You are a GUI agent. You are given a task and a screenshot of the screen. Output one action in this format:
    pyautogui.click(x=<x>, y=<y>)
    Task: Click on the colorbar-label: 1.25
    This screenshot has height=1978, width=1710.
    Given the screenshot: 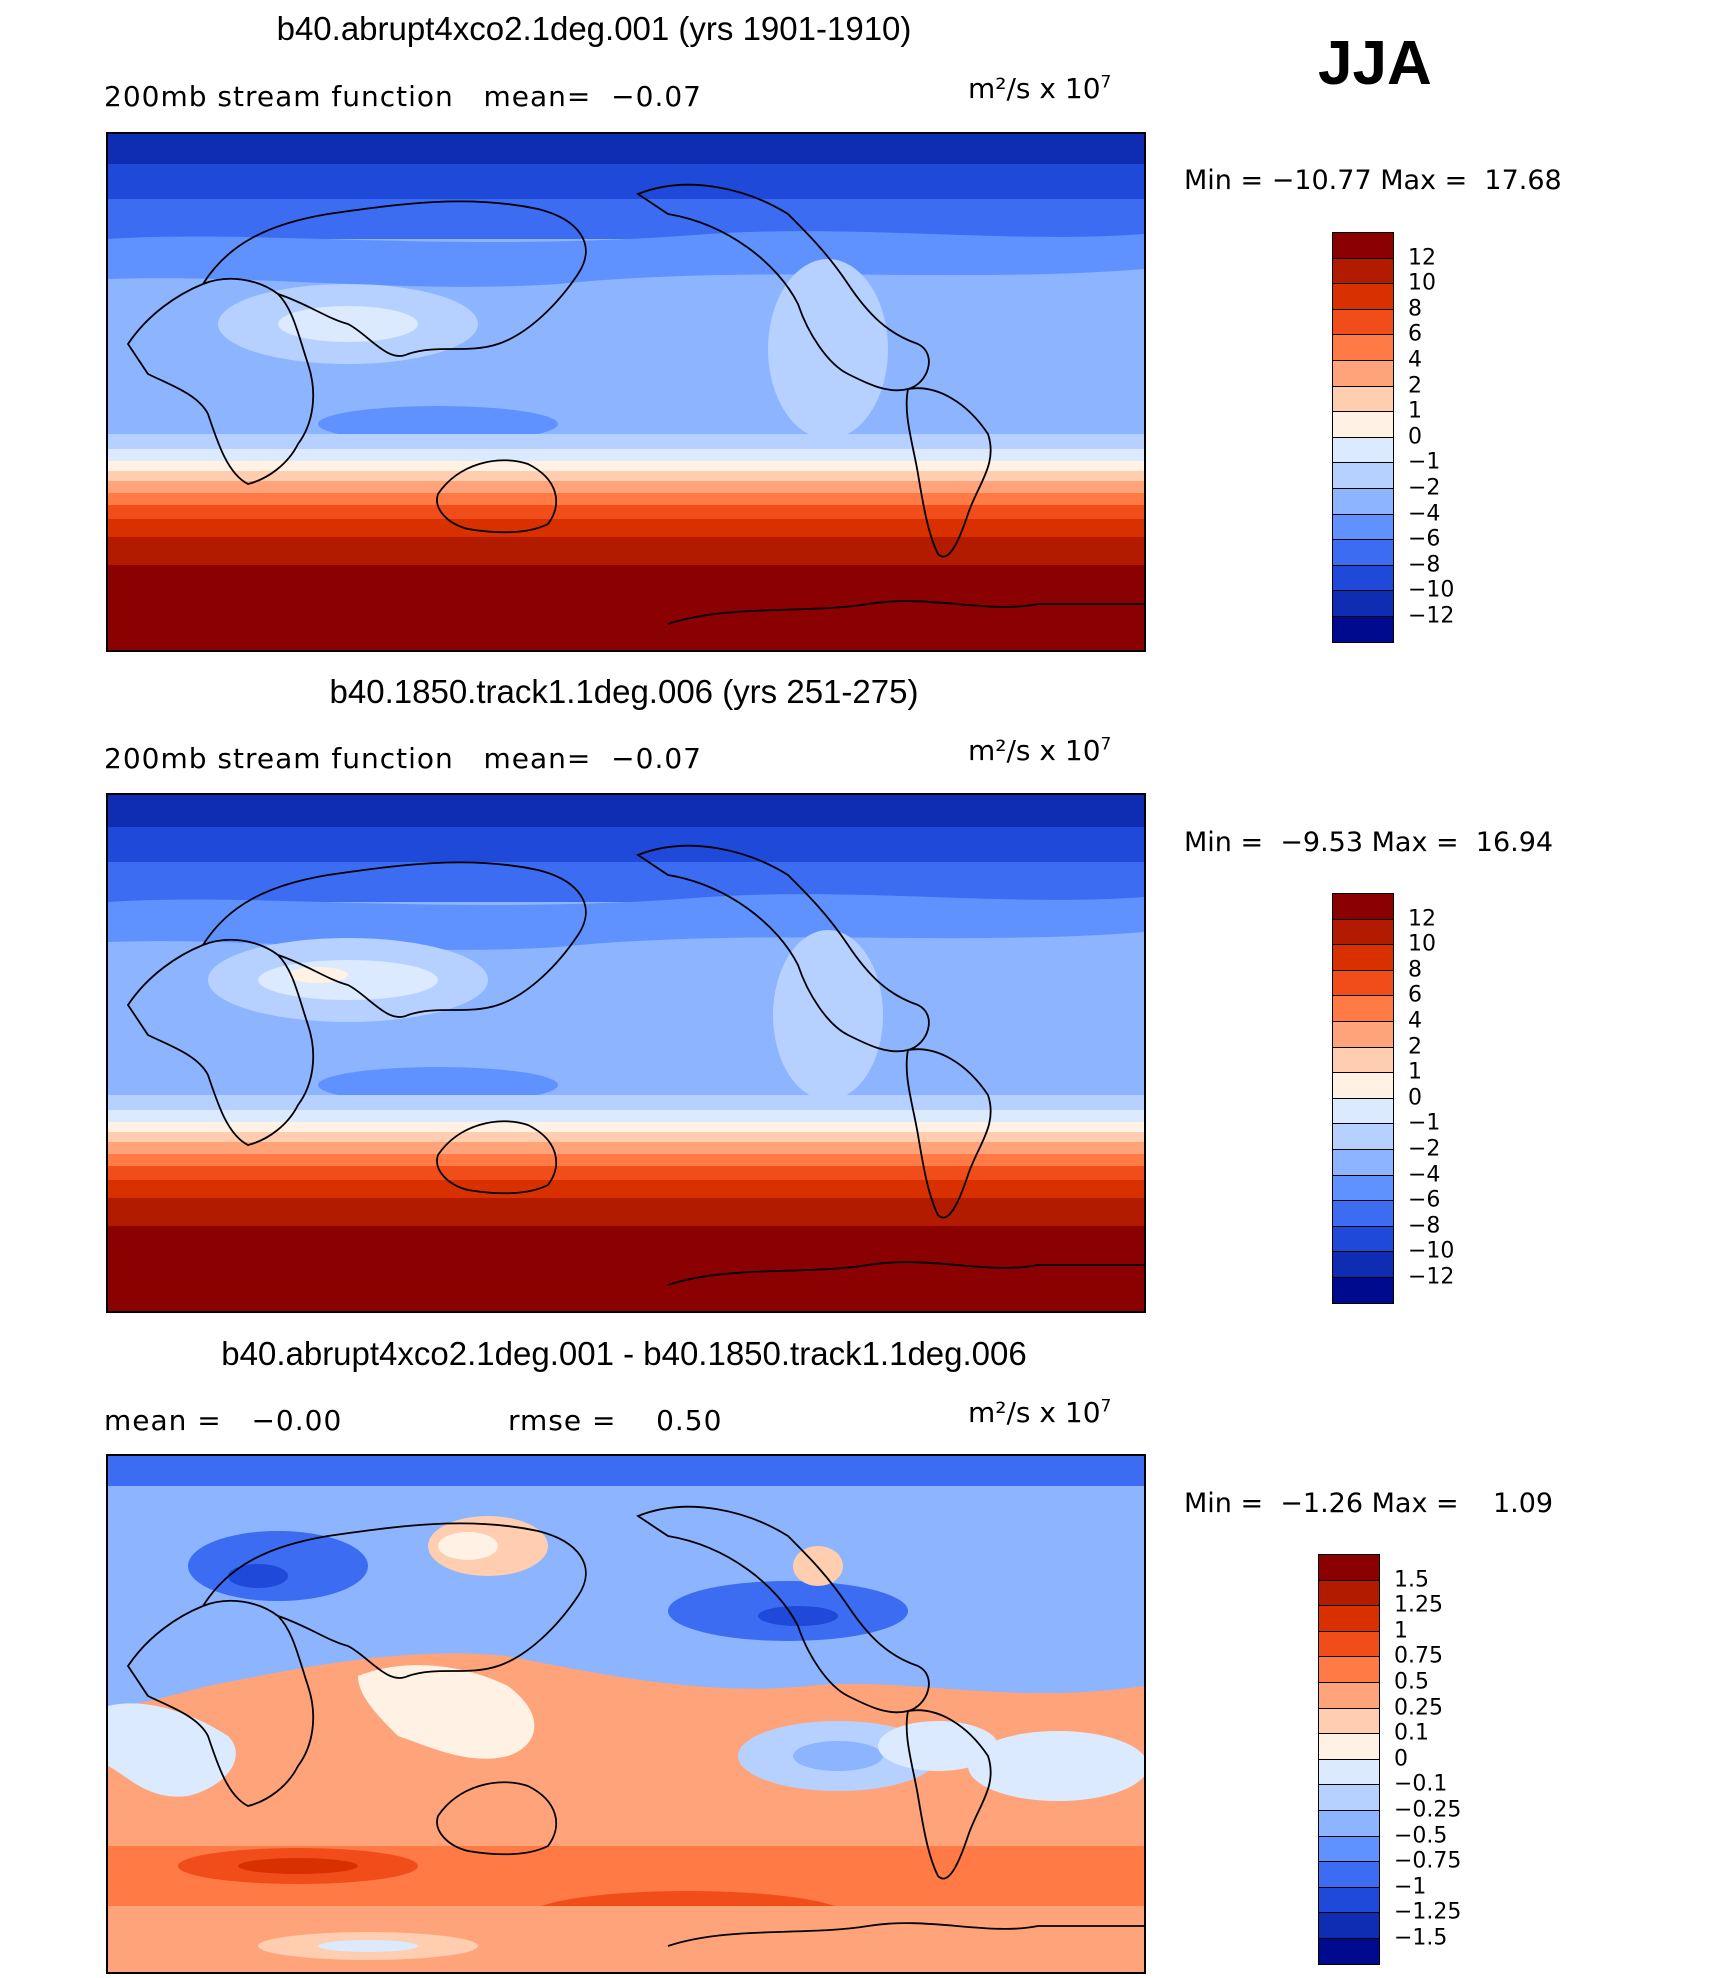 What is the action you would take?
    pyautogui.click(x=1418, y=1605)
    